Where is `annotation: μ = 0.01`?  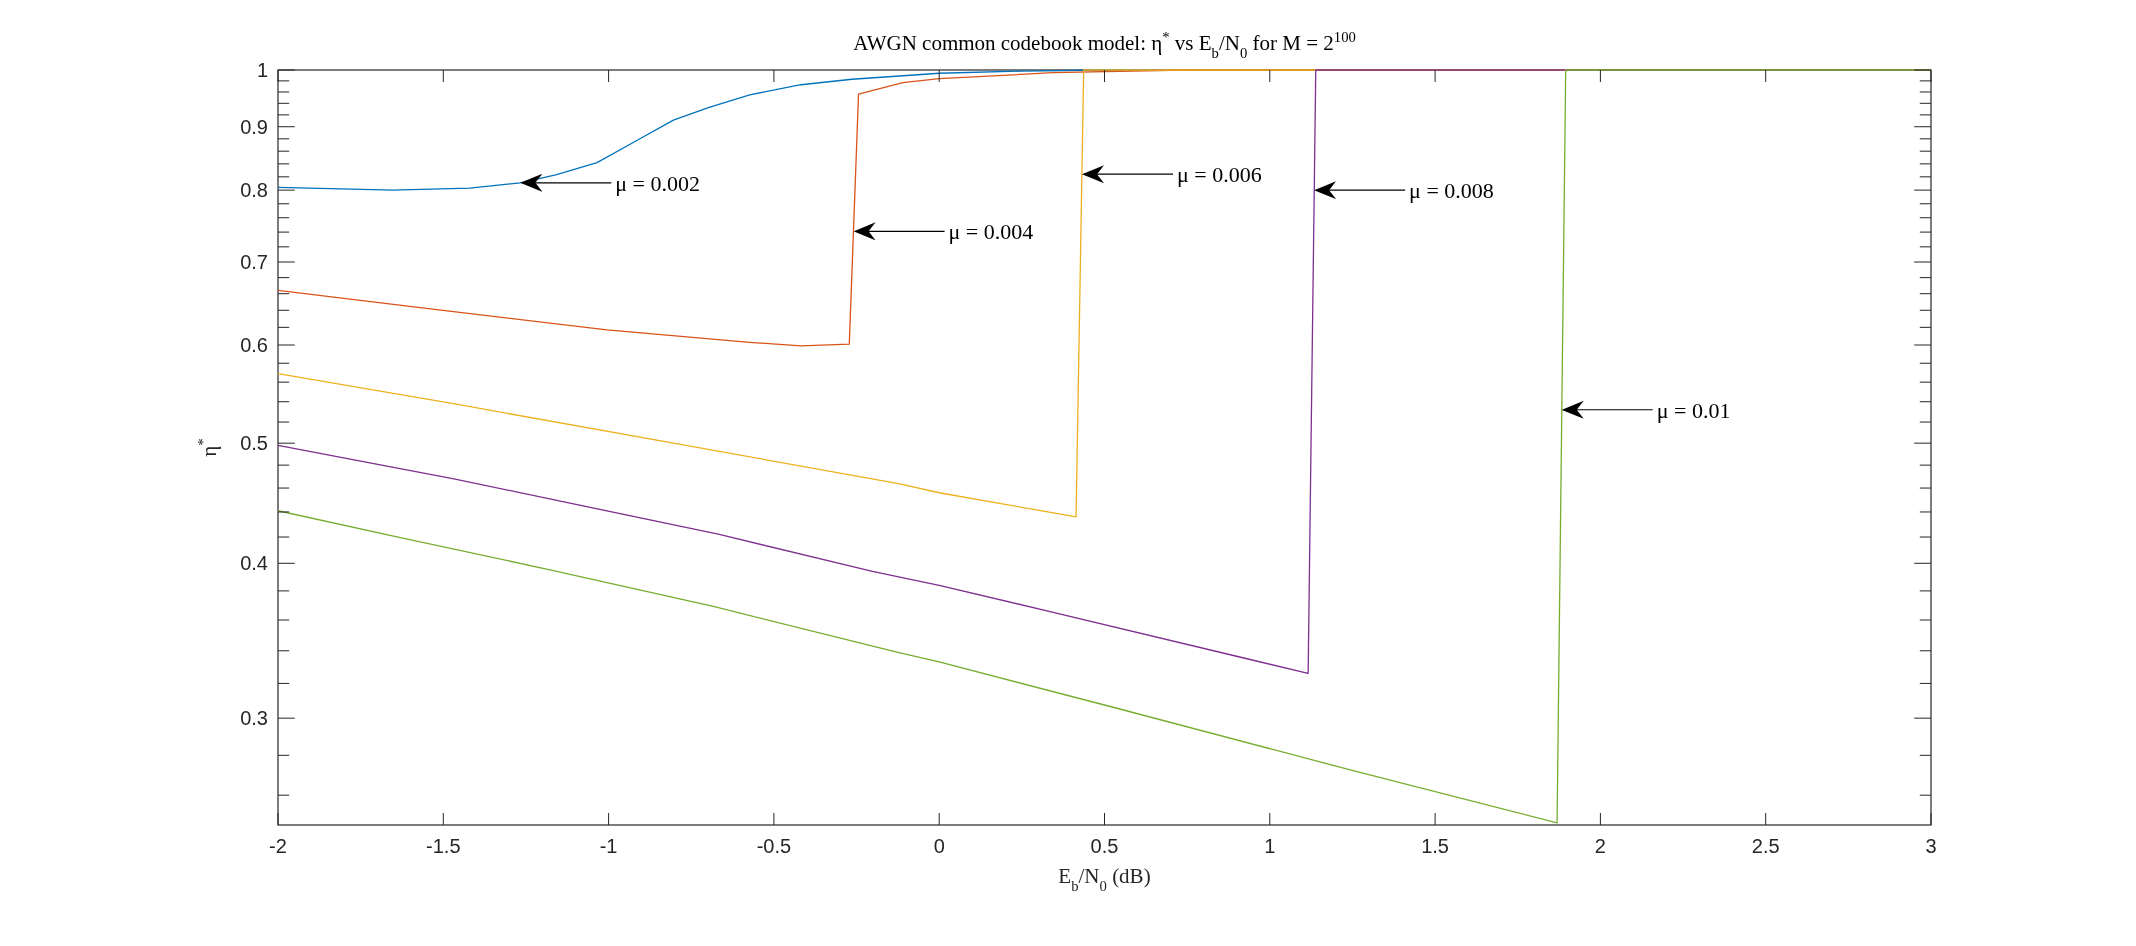
annotation: μ = 0.01 is located at coordinates (1693, 410).